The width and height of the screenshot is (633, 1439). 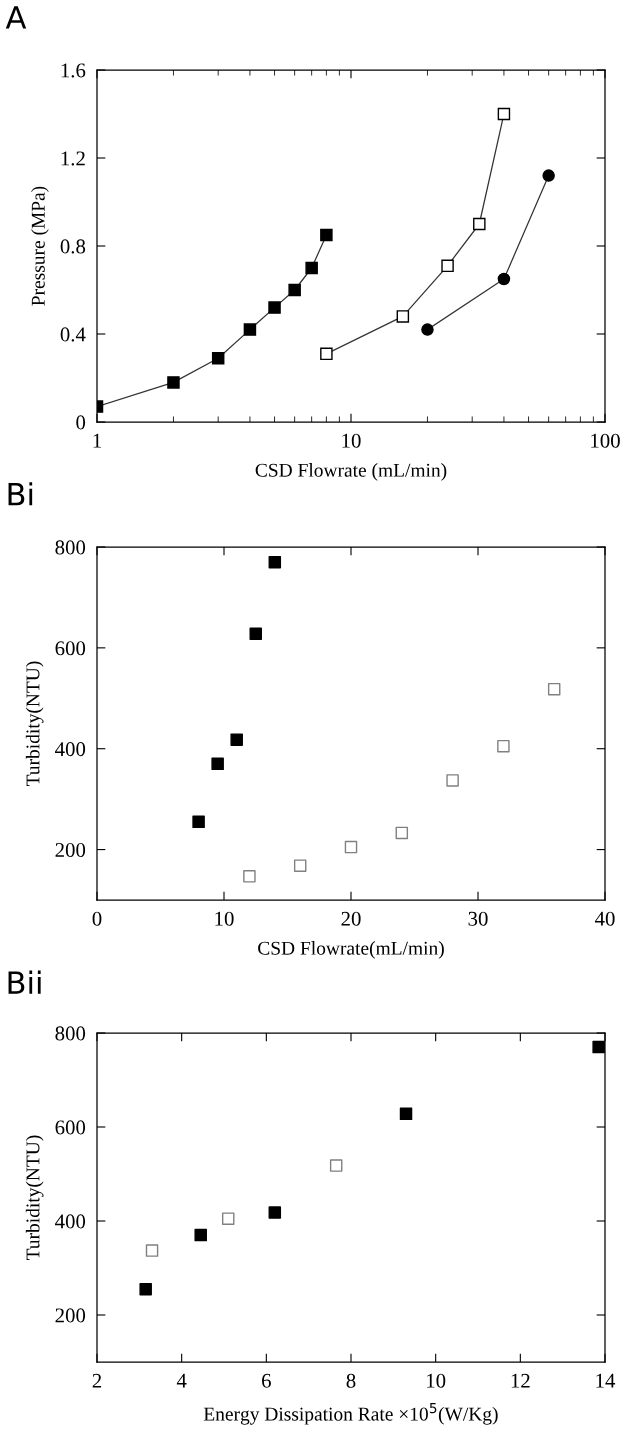 What do you see at coordinates (73, 334) in the screenshot?
I see `y-tick-label: 0.4` at bounding box center [73, 334].